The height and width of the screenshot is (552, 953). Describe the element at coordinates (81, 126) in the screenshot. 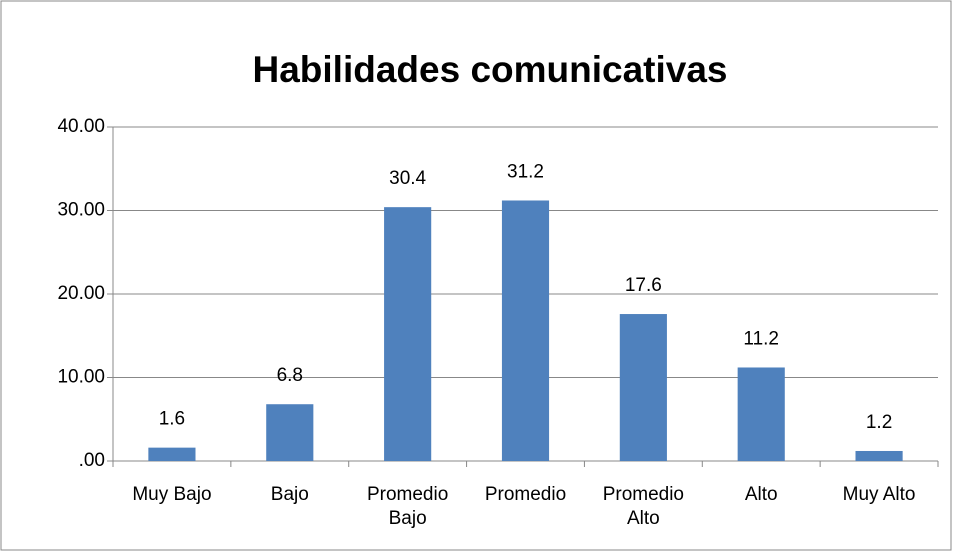

I see `y-tick-label: 40.00` at that location.